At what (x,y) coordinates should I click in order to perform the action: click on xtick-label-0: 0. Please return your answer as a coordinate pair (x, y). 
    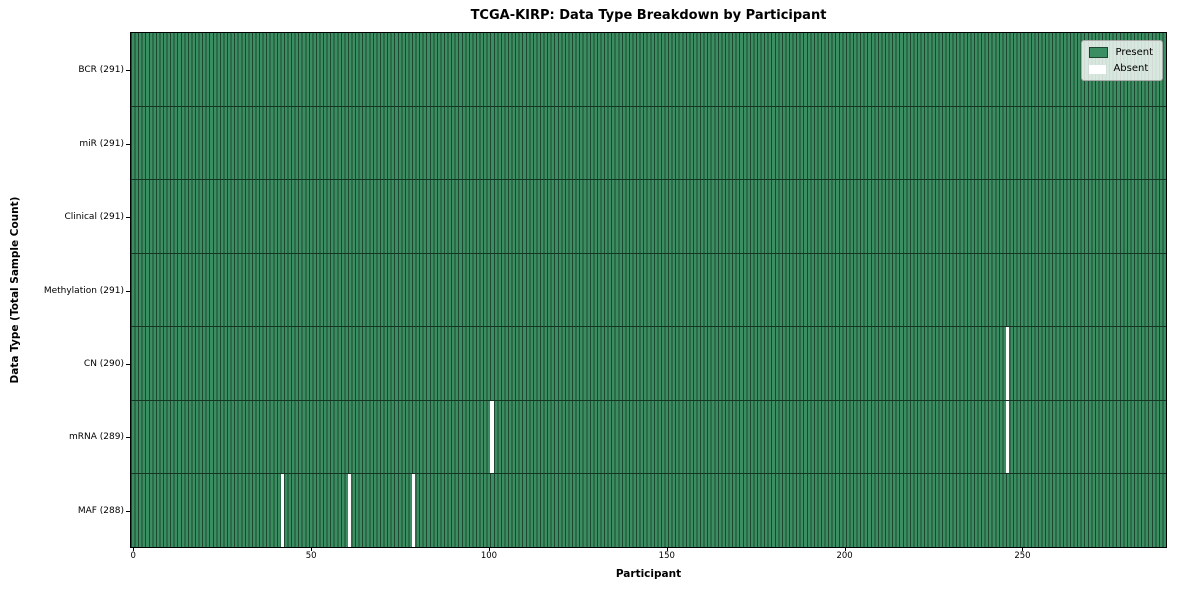
    Looking at the image, I should click on (133, 556).